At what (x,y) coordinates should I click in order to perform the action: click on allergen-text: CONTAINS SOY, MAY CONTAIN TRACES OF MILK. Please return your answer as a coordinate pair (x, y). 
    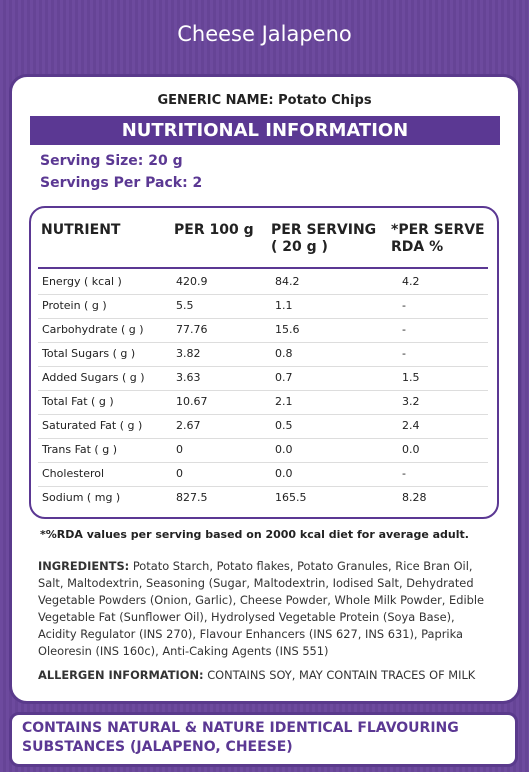
    Looking at the image, I should click on (341, 675).